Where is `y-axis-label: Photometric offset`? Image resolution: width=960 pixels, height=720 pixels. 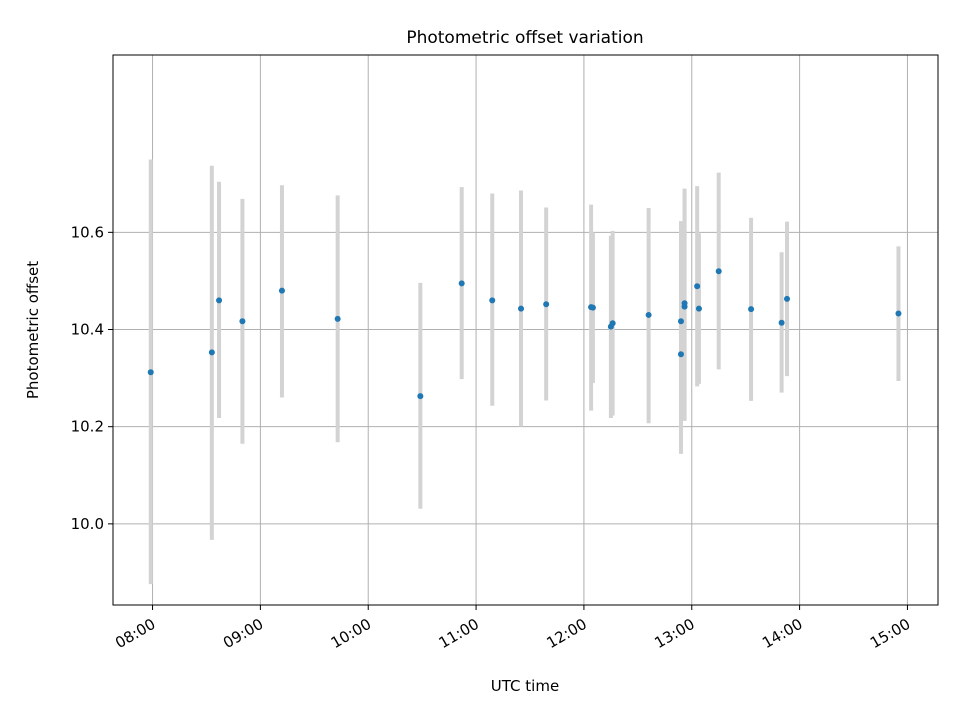 y-axis-label: Photometric offset is located at coordinates (33, 330).